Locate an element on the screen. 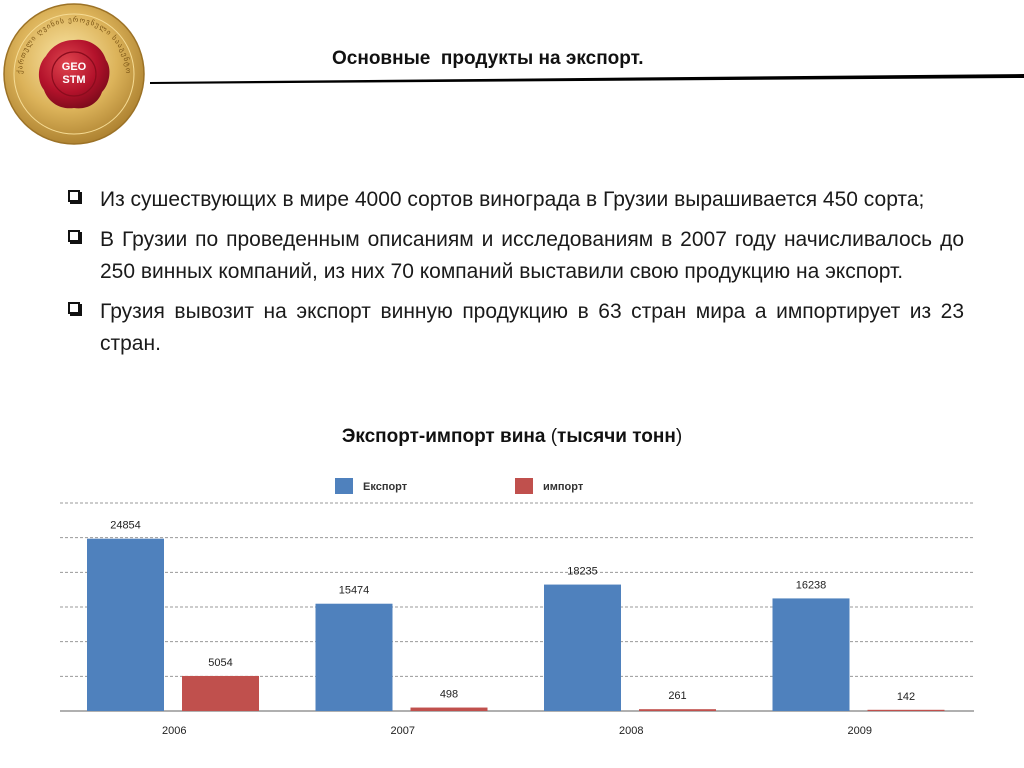  chart-title-main: Экспорт-импорт вина is located at coordinates (446, 436).